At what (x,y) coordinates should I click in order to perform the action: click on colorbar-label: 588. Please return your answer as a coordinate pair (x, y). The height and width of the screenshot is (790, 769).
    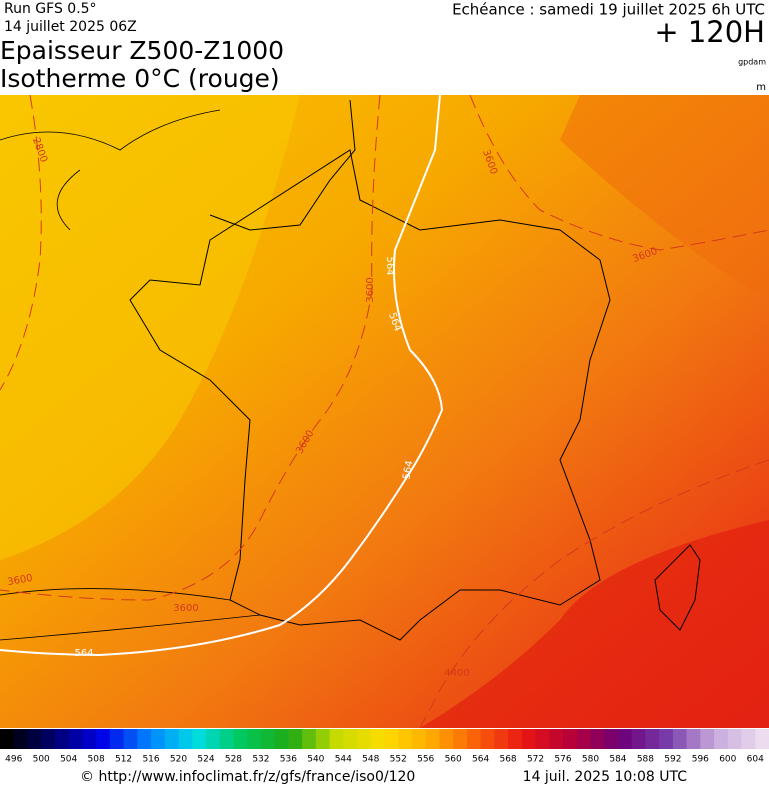
    Looking at the image, I should click on (645, 760).